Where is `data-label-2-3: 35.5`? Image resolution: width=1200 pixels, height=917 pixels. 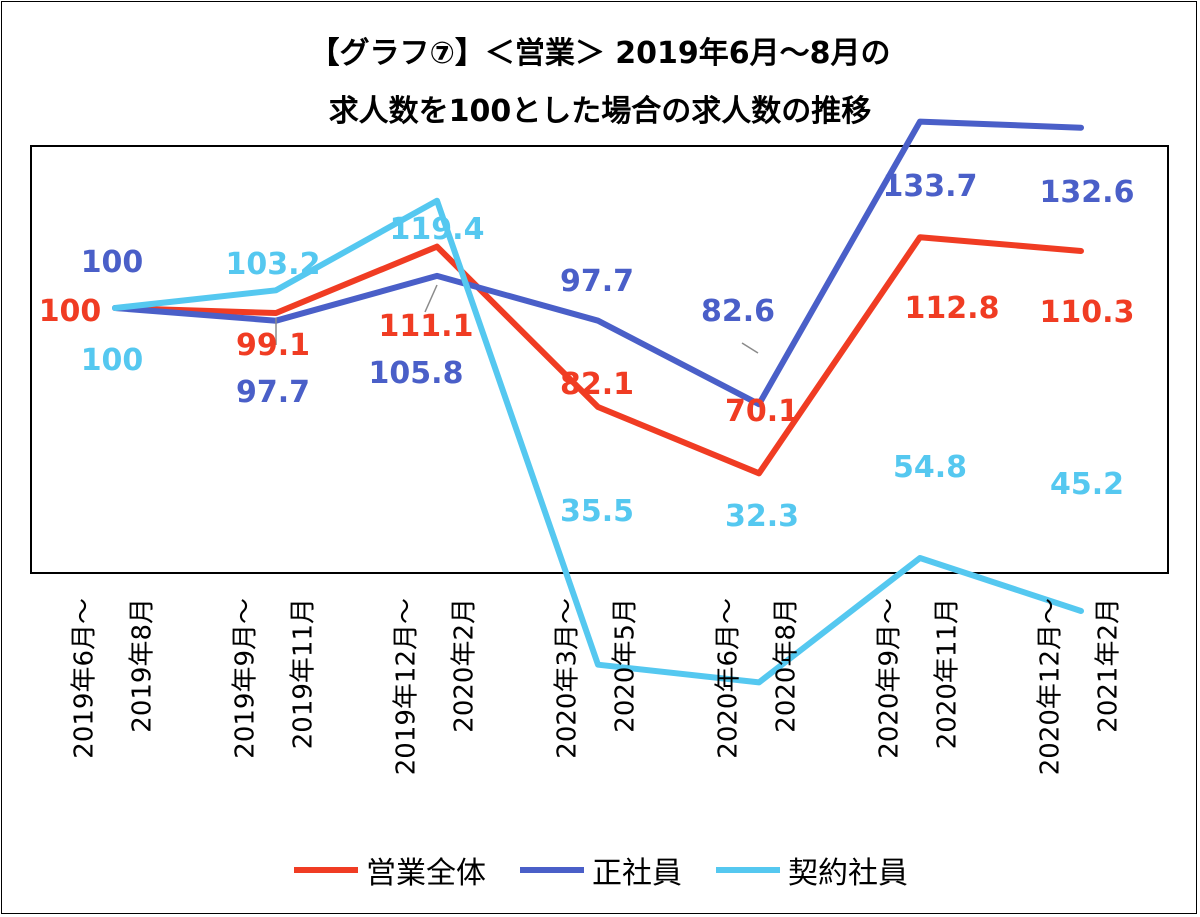 data-label-2-3: 35.5 is located at coordinates (597, 511).